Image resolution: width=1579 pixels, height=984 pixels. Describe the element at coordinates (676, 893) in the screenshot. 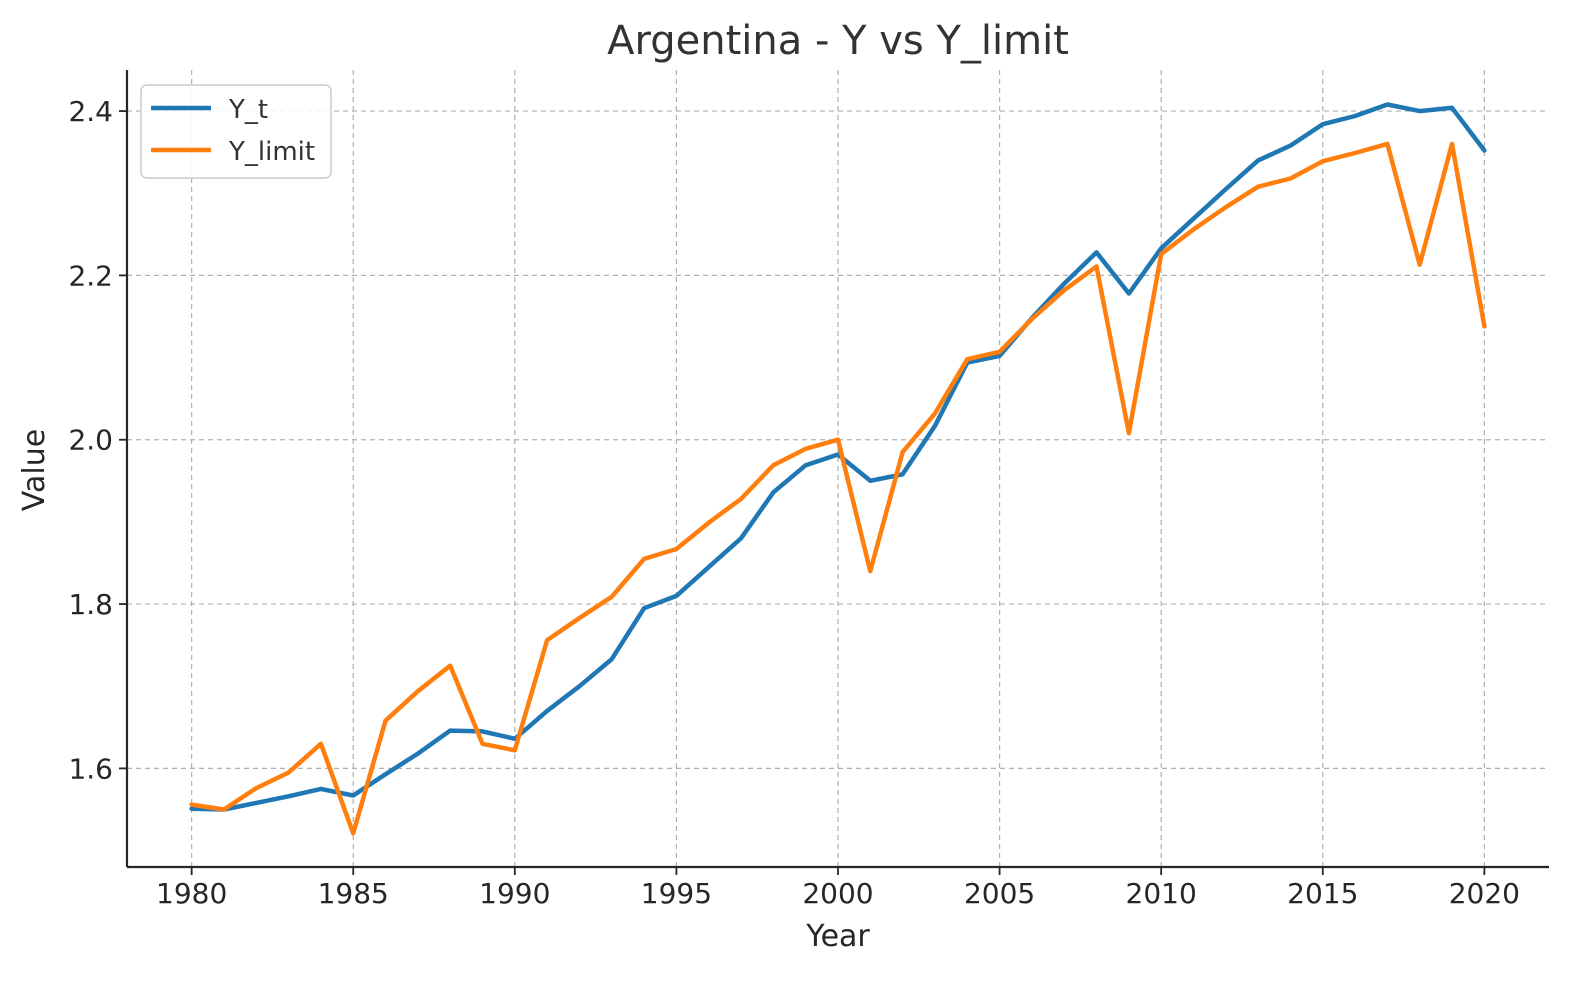

I see `x-tick-label: 1995` at that location.